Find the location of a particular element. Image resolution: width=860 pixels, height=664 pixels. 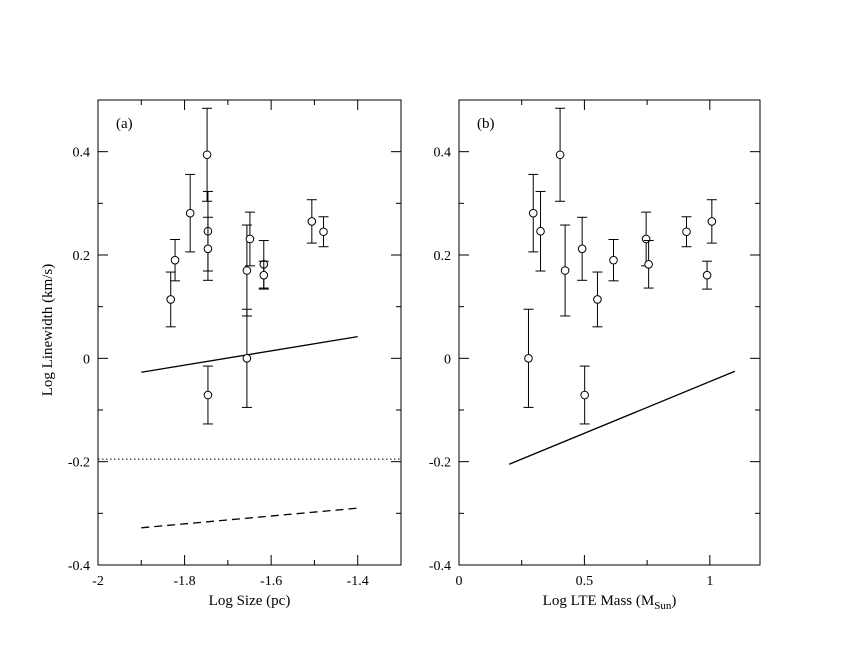

panel-label: (b) is located at coordinates (486, 124).